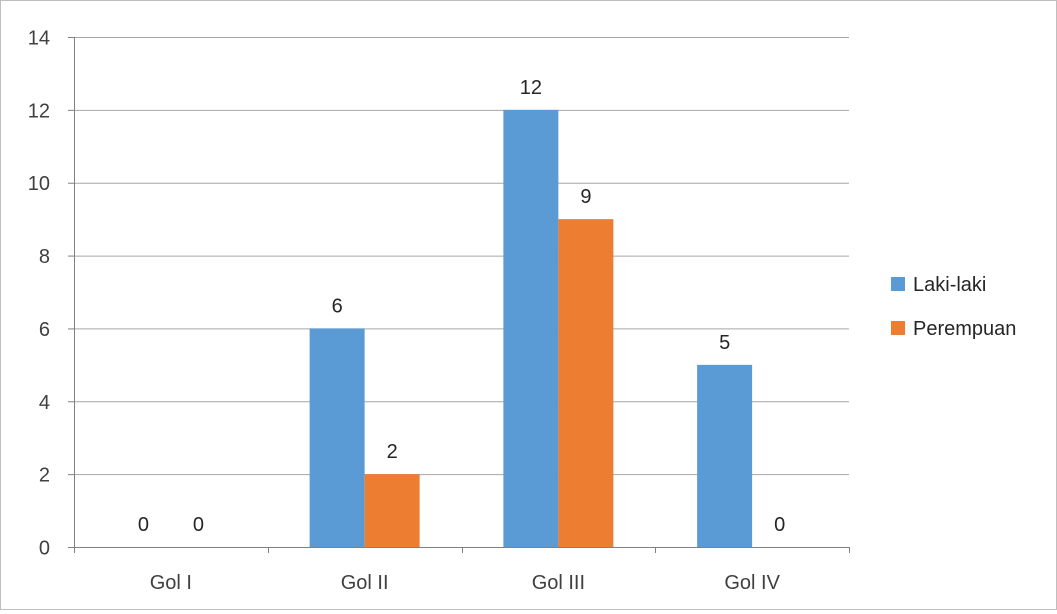  Describe the element at coordinates (171, 583) in the screenshot. I see `x-tick-label: Gol I` at that location.